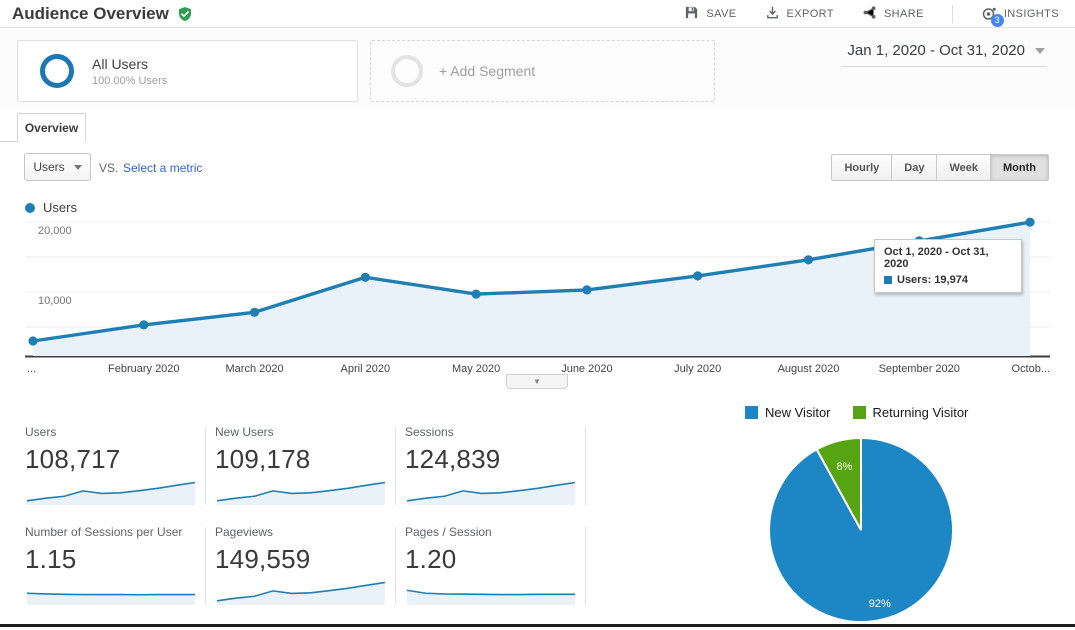 This screenshot has width=1075, height=630. Describe the element at coordinates (936, 50) in the screenshot. I see `date-range-text: Jan 1, 2020 - Oct 31, 2020` at that location.